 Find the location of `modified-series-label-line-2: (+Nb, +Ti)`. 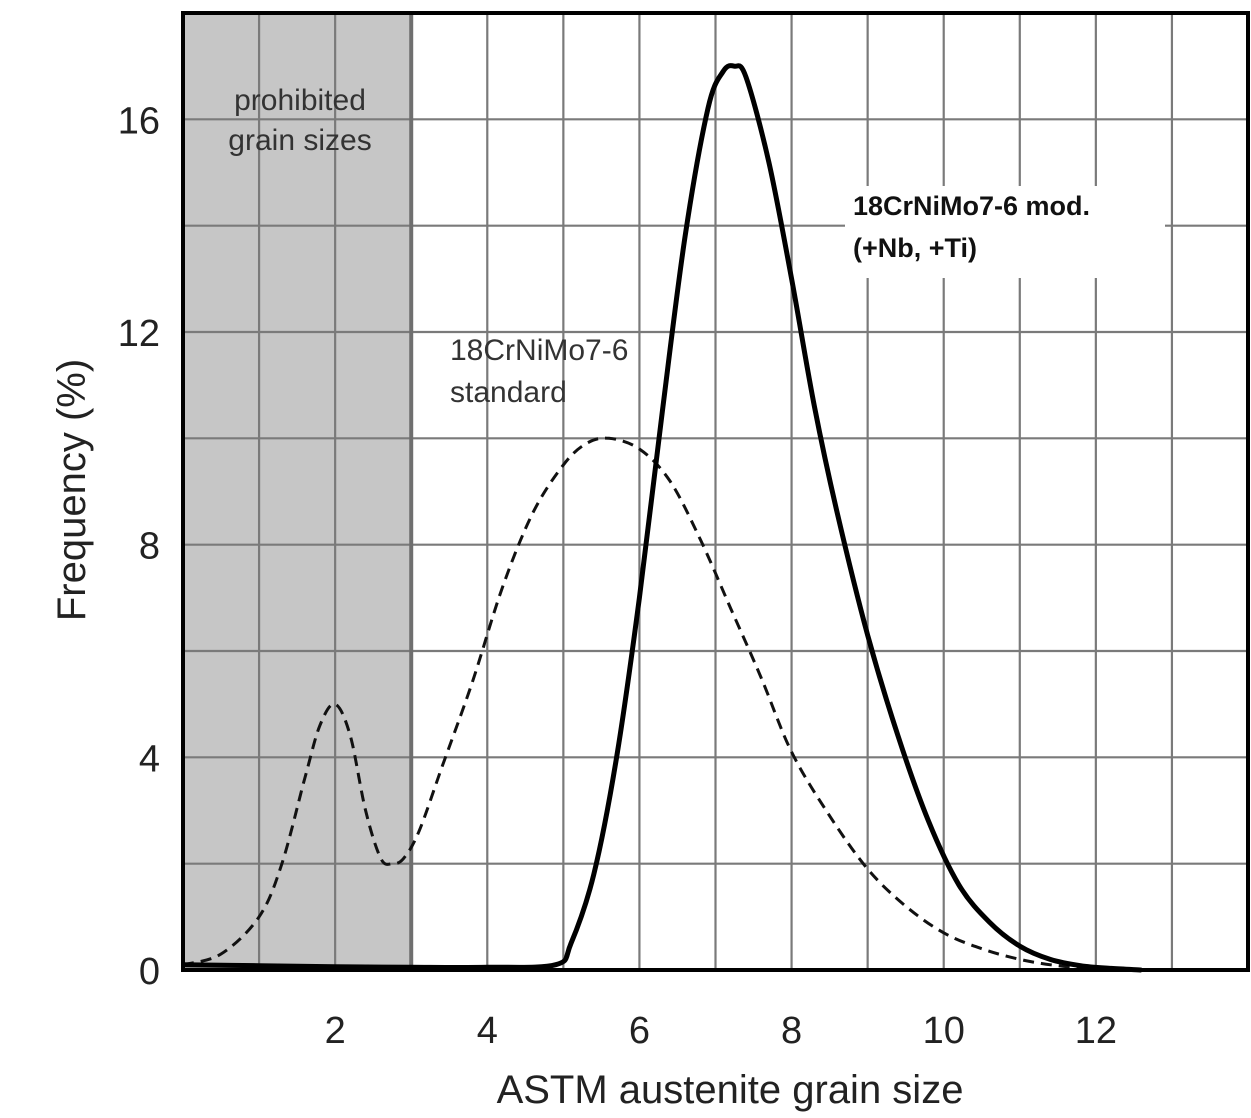

modified-series-label-line-2: (+Nb, +Ti) is located at coordinates (915, 248).